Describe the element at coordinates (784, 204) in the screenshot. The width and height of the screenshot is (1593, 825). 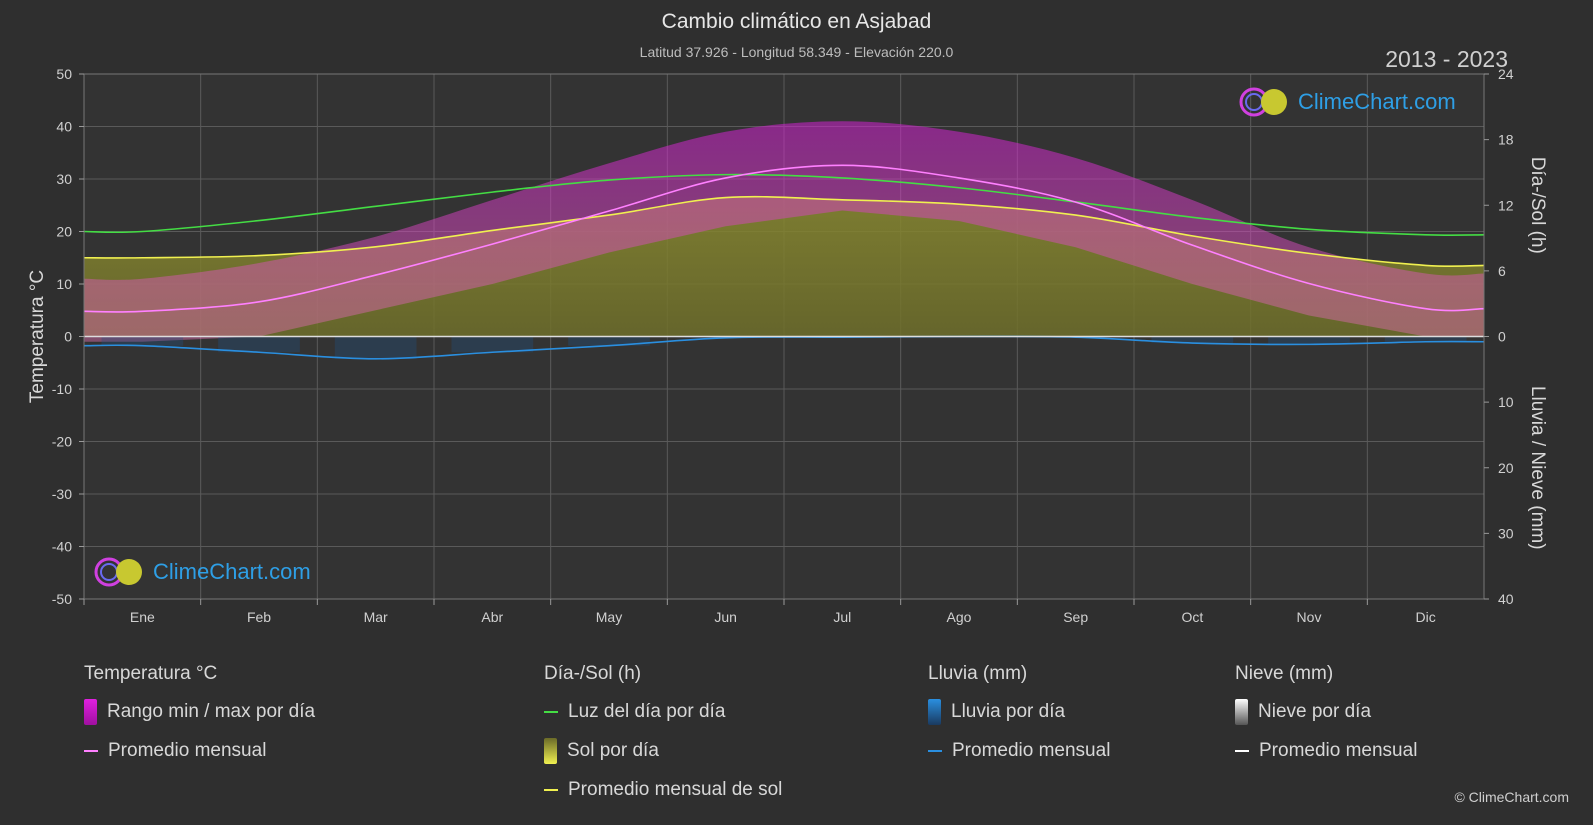
I see `daylight-line` at that location.